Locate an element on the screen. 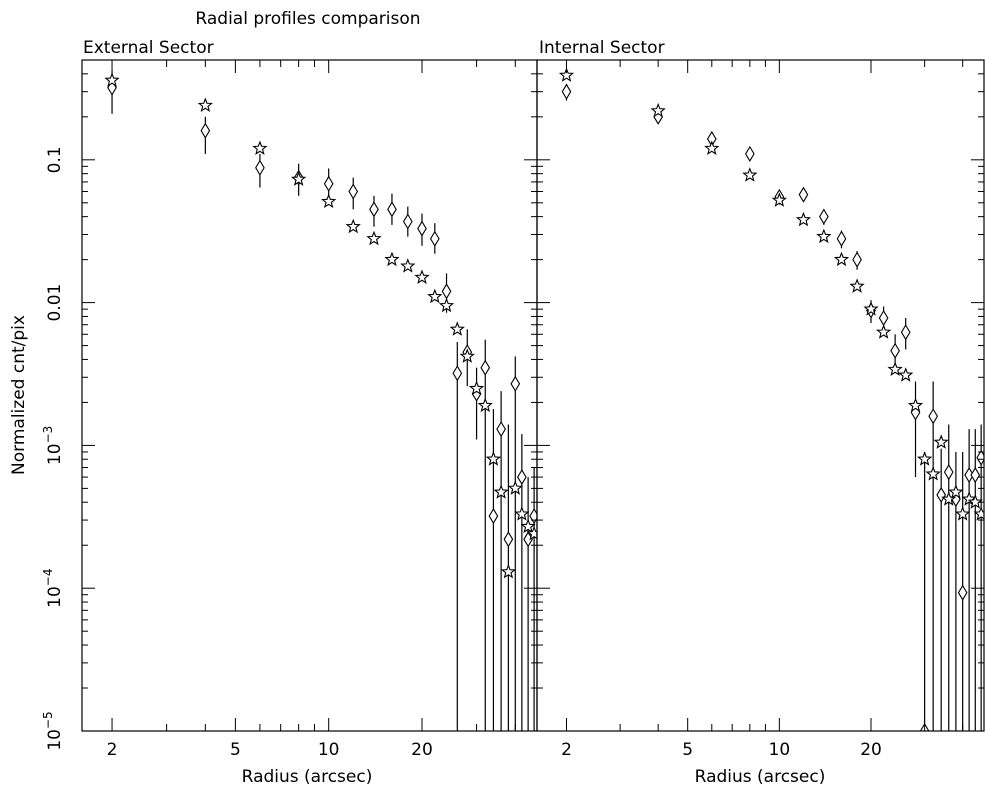 The image size is (985, 794). internal-xtick-label: 5 is located at coordinates (687, 750).